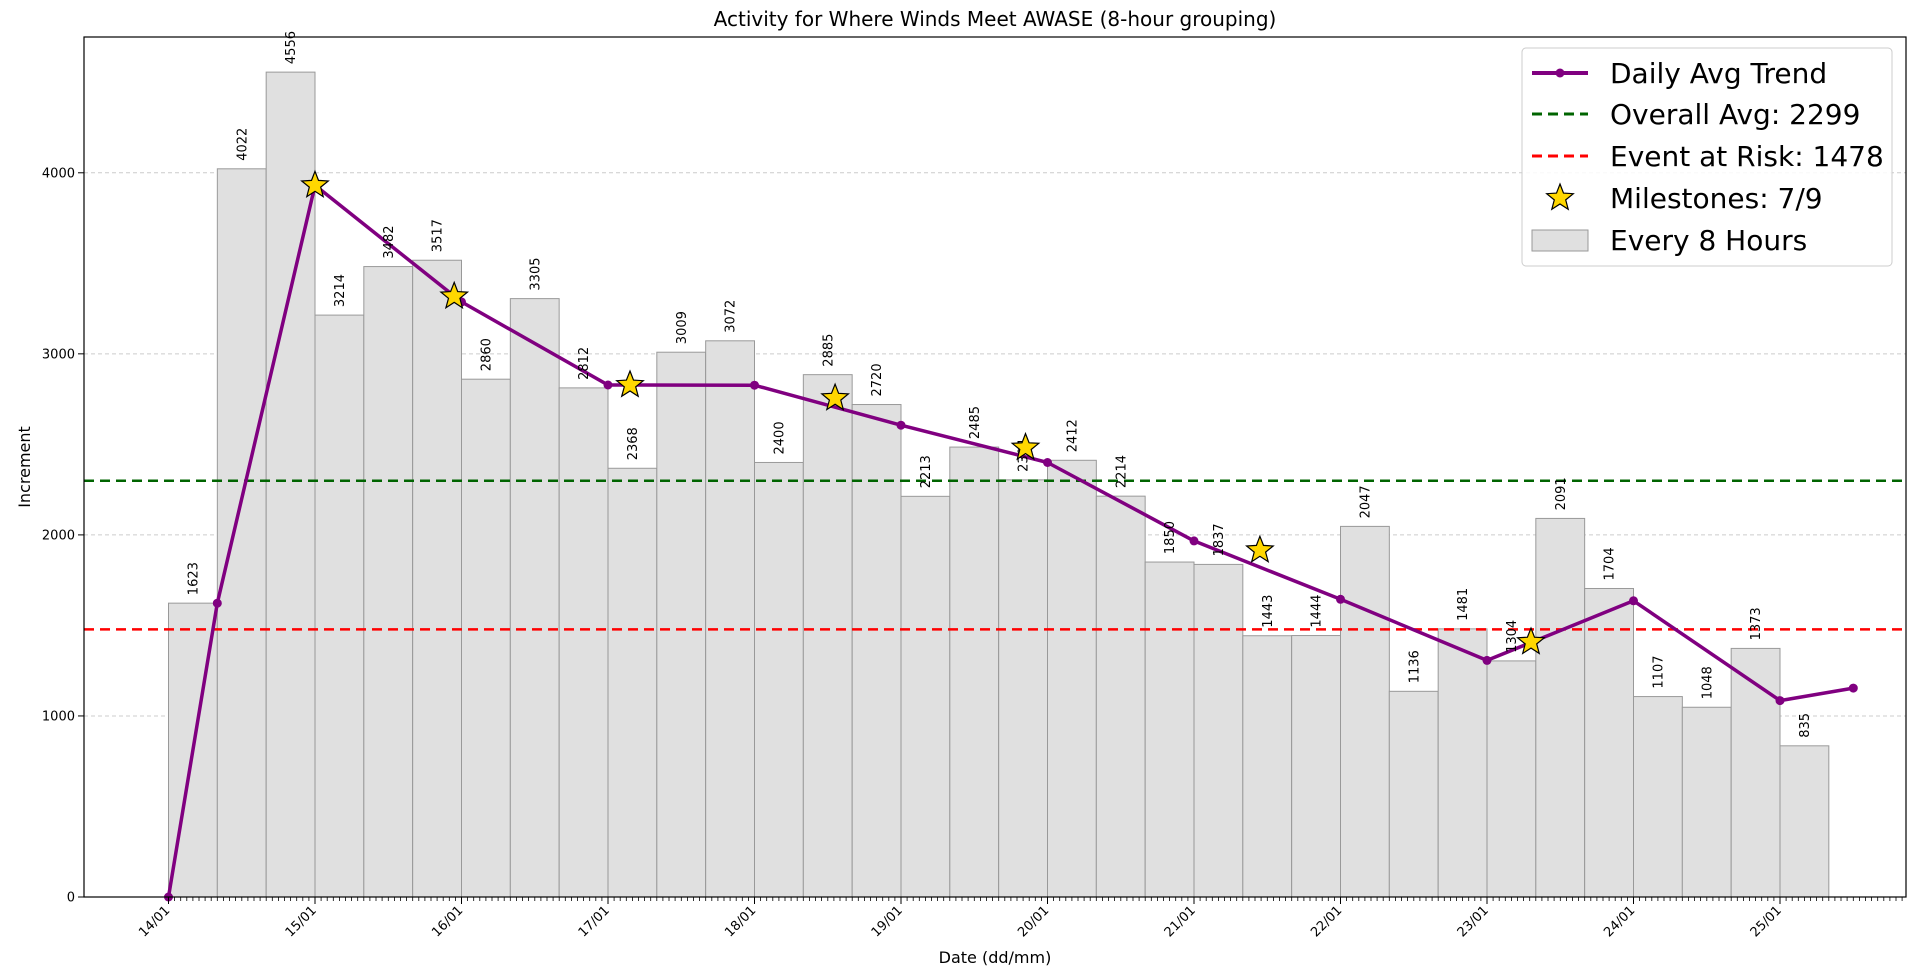 This screenshot has height=975, width=1920. What do you see at coordinates (877, 379) in the screenshot?
I see `bar-value-label: 2720` at bounding box center [877, 379].